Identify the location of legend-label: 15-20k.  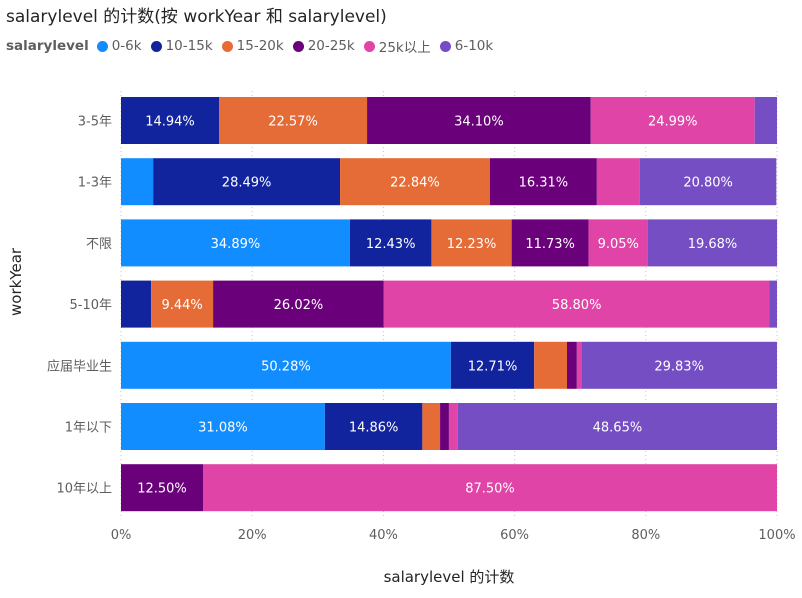
(260, 46).